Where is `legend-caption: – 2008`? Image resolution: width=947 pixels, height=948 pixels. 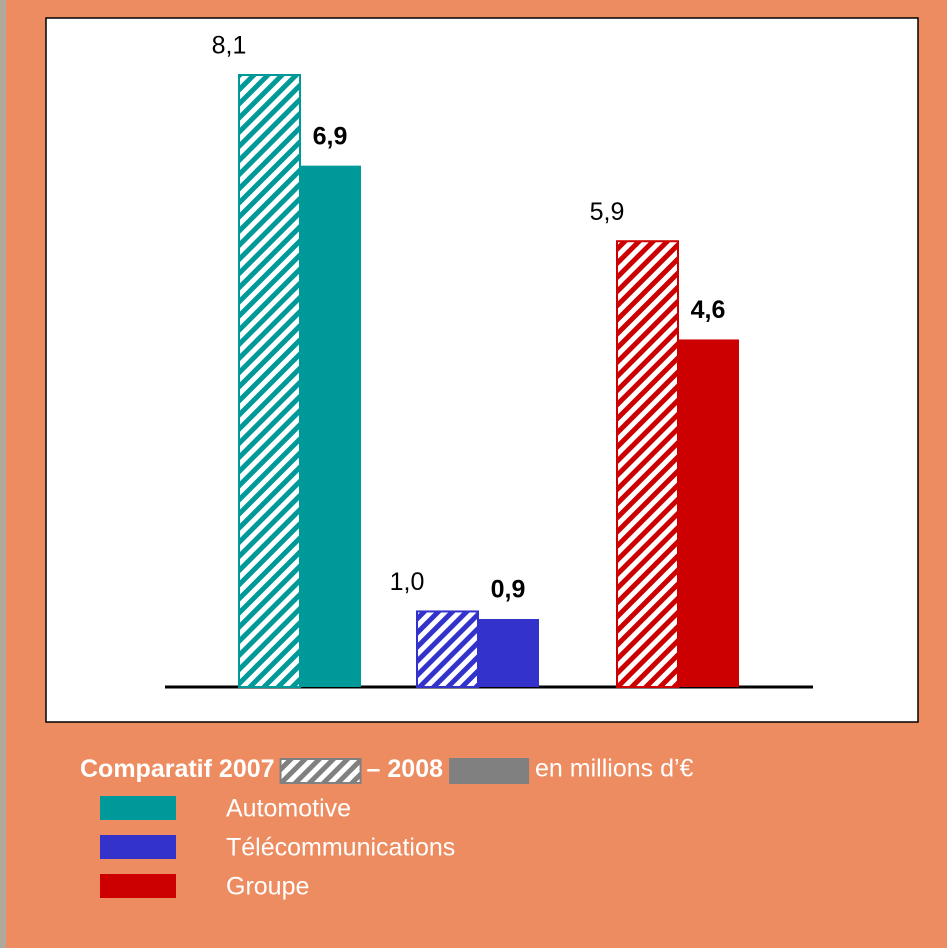
legend-caption: – 2008 is located at coordinates (405, 769).